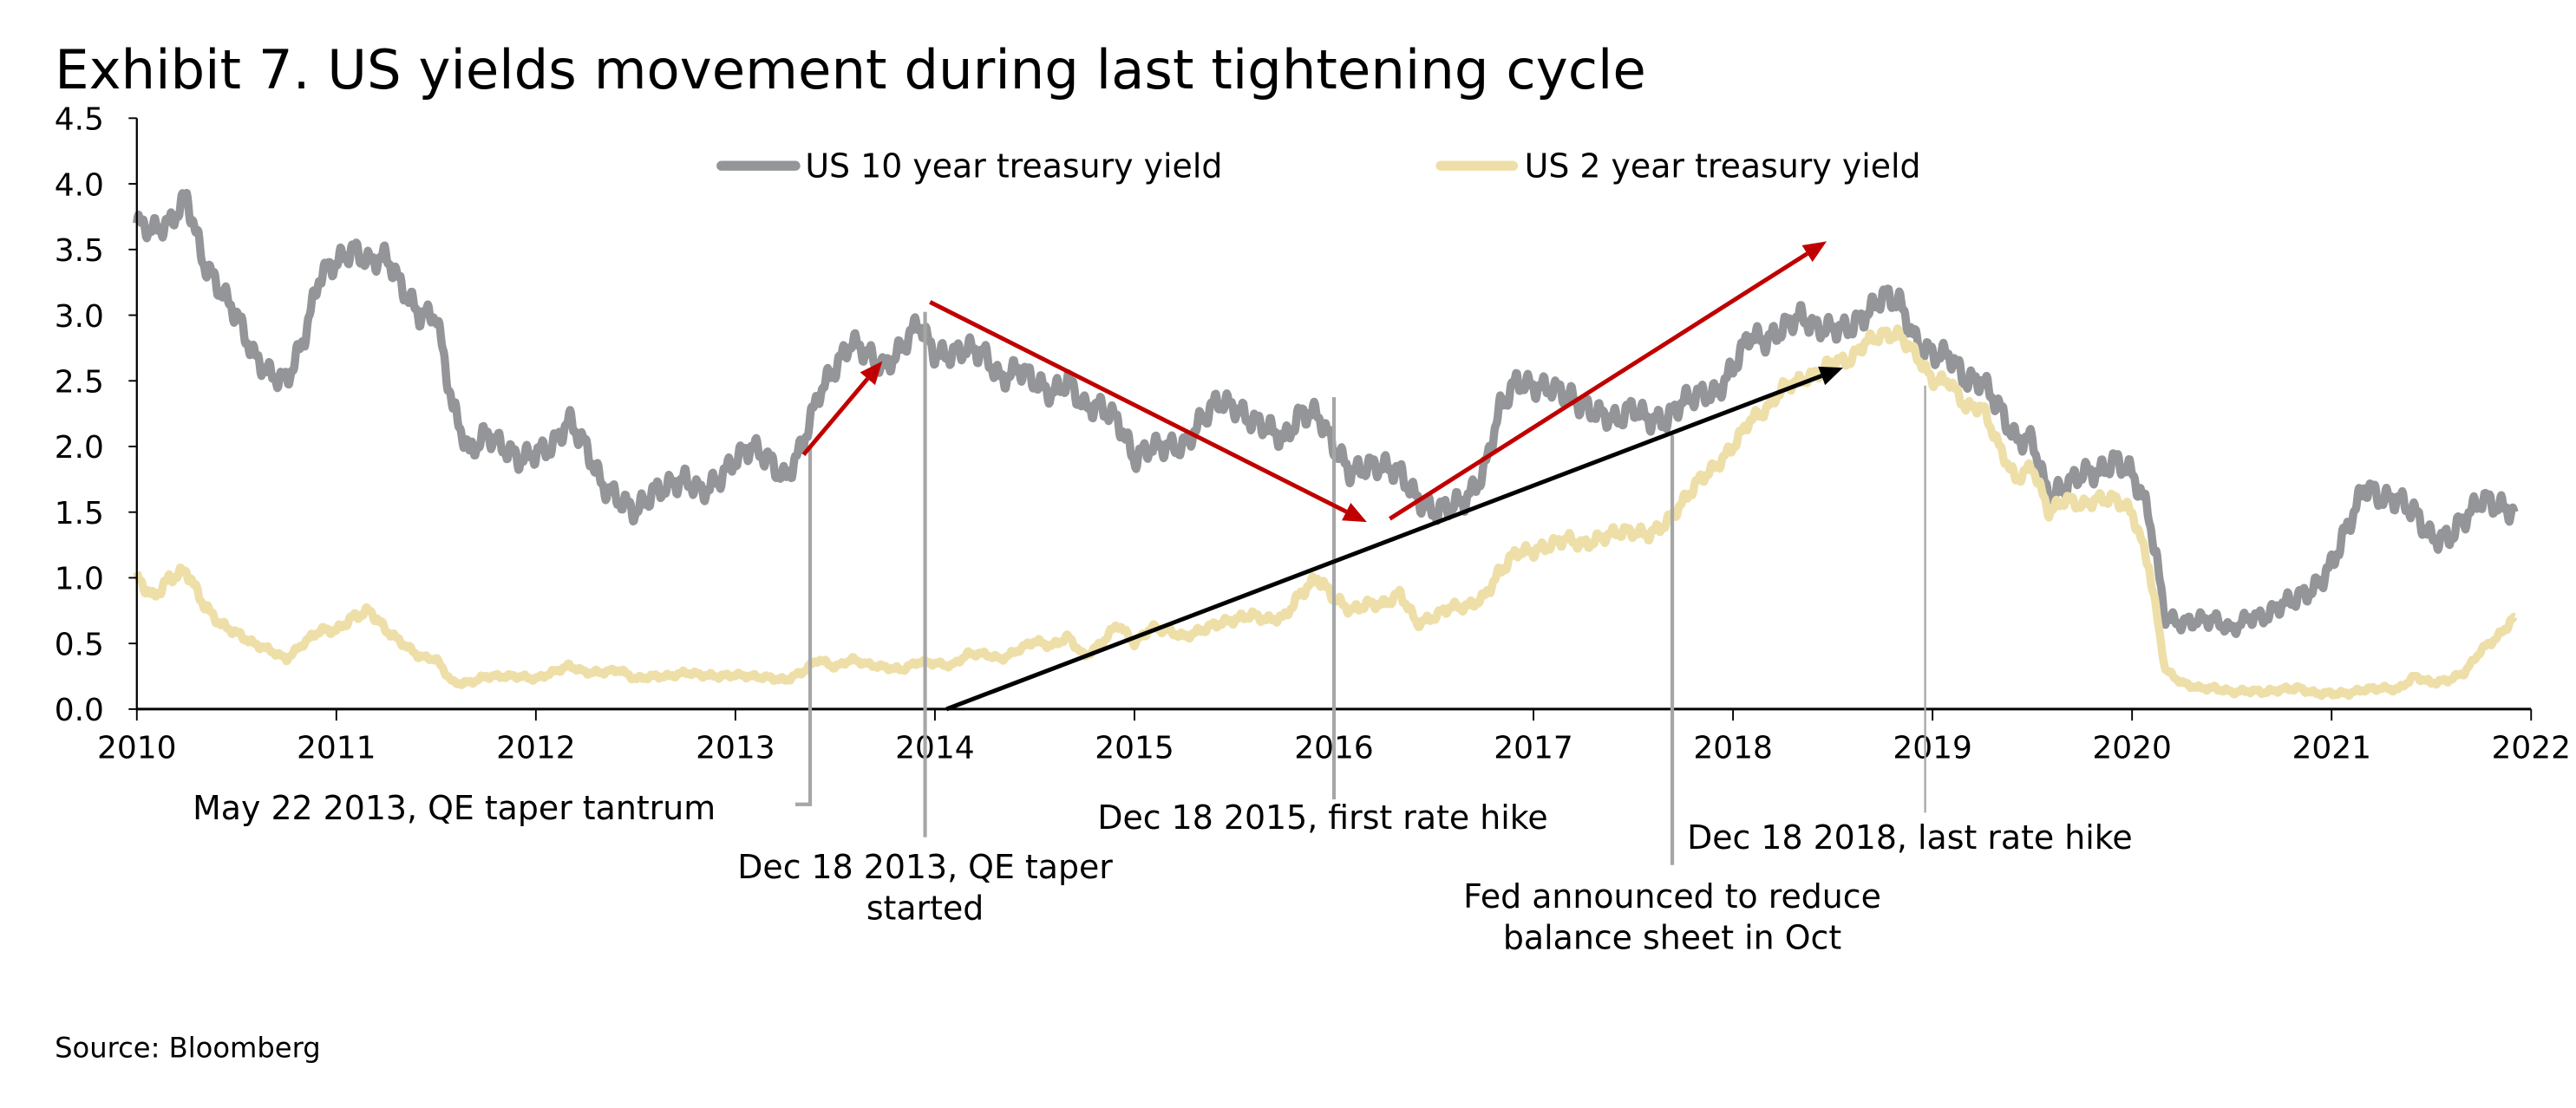 Image resolution: width=2576 pixels, height=1108 pixels. What do you see at coordinates (1322, 817) in the screenshot?
I see `annotation-first-hike: Dec 18 2015, first rate hike` at bounding box center [1322, 817].